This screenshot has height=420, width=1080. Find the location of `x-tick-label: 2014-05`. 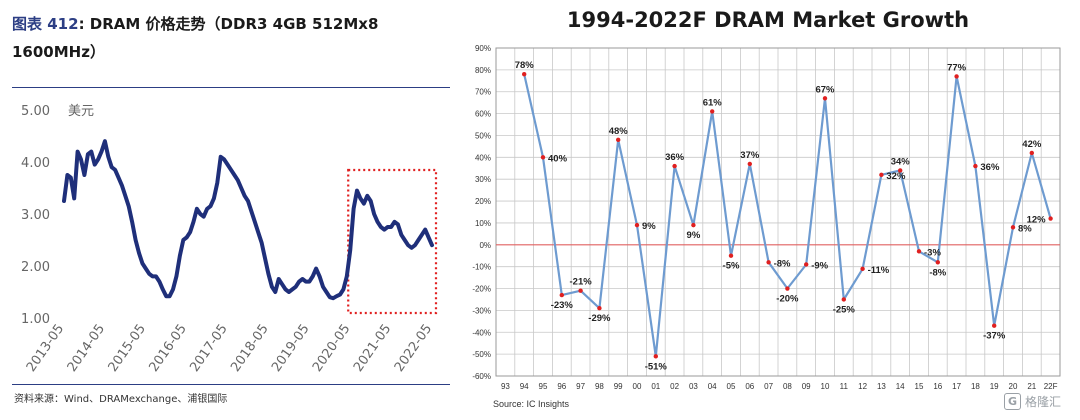

x-tick-label: 2014-05 is located at coordinates (86, 348).